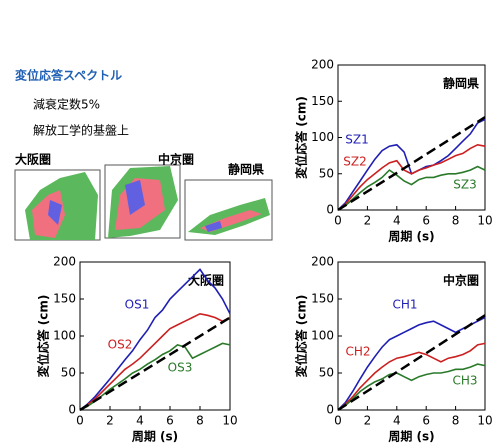 The height and width of the screenshot is (445, 500). I want to click on series-label: SZ2, so click(354, 162).